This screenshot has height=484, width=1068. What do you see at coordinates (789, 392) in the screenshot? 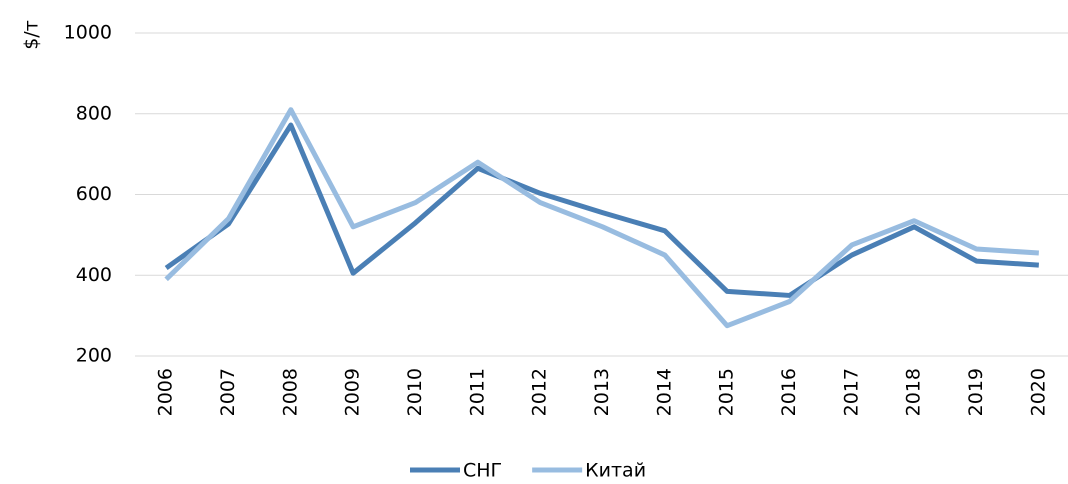
I see `x-tick-label: 2016` at bounding box center [789, 392].